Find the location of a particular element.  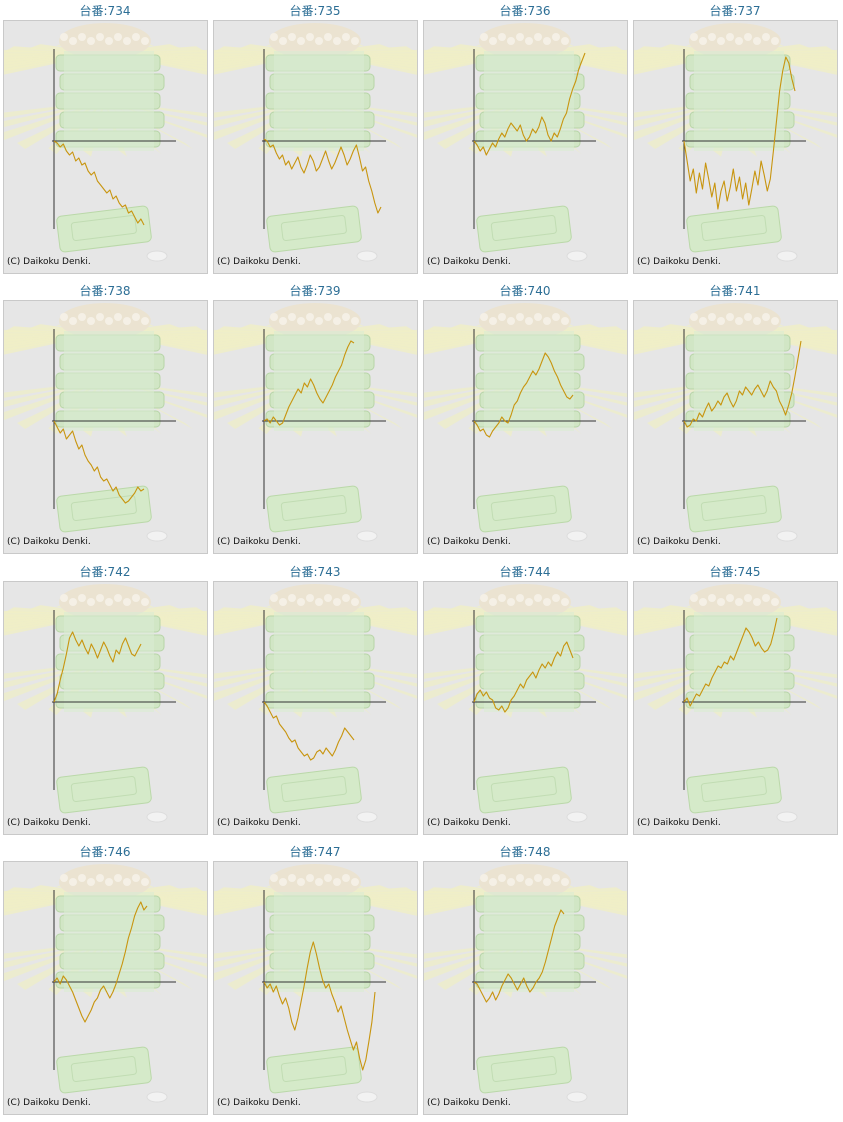

chart-cell: 台番:742 (C) Daikoku Denki. is located at coordinates (105, 698).